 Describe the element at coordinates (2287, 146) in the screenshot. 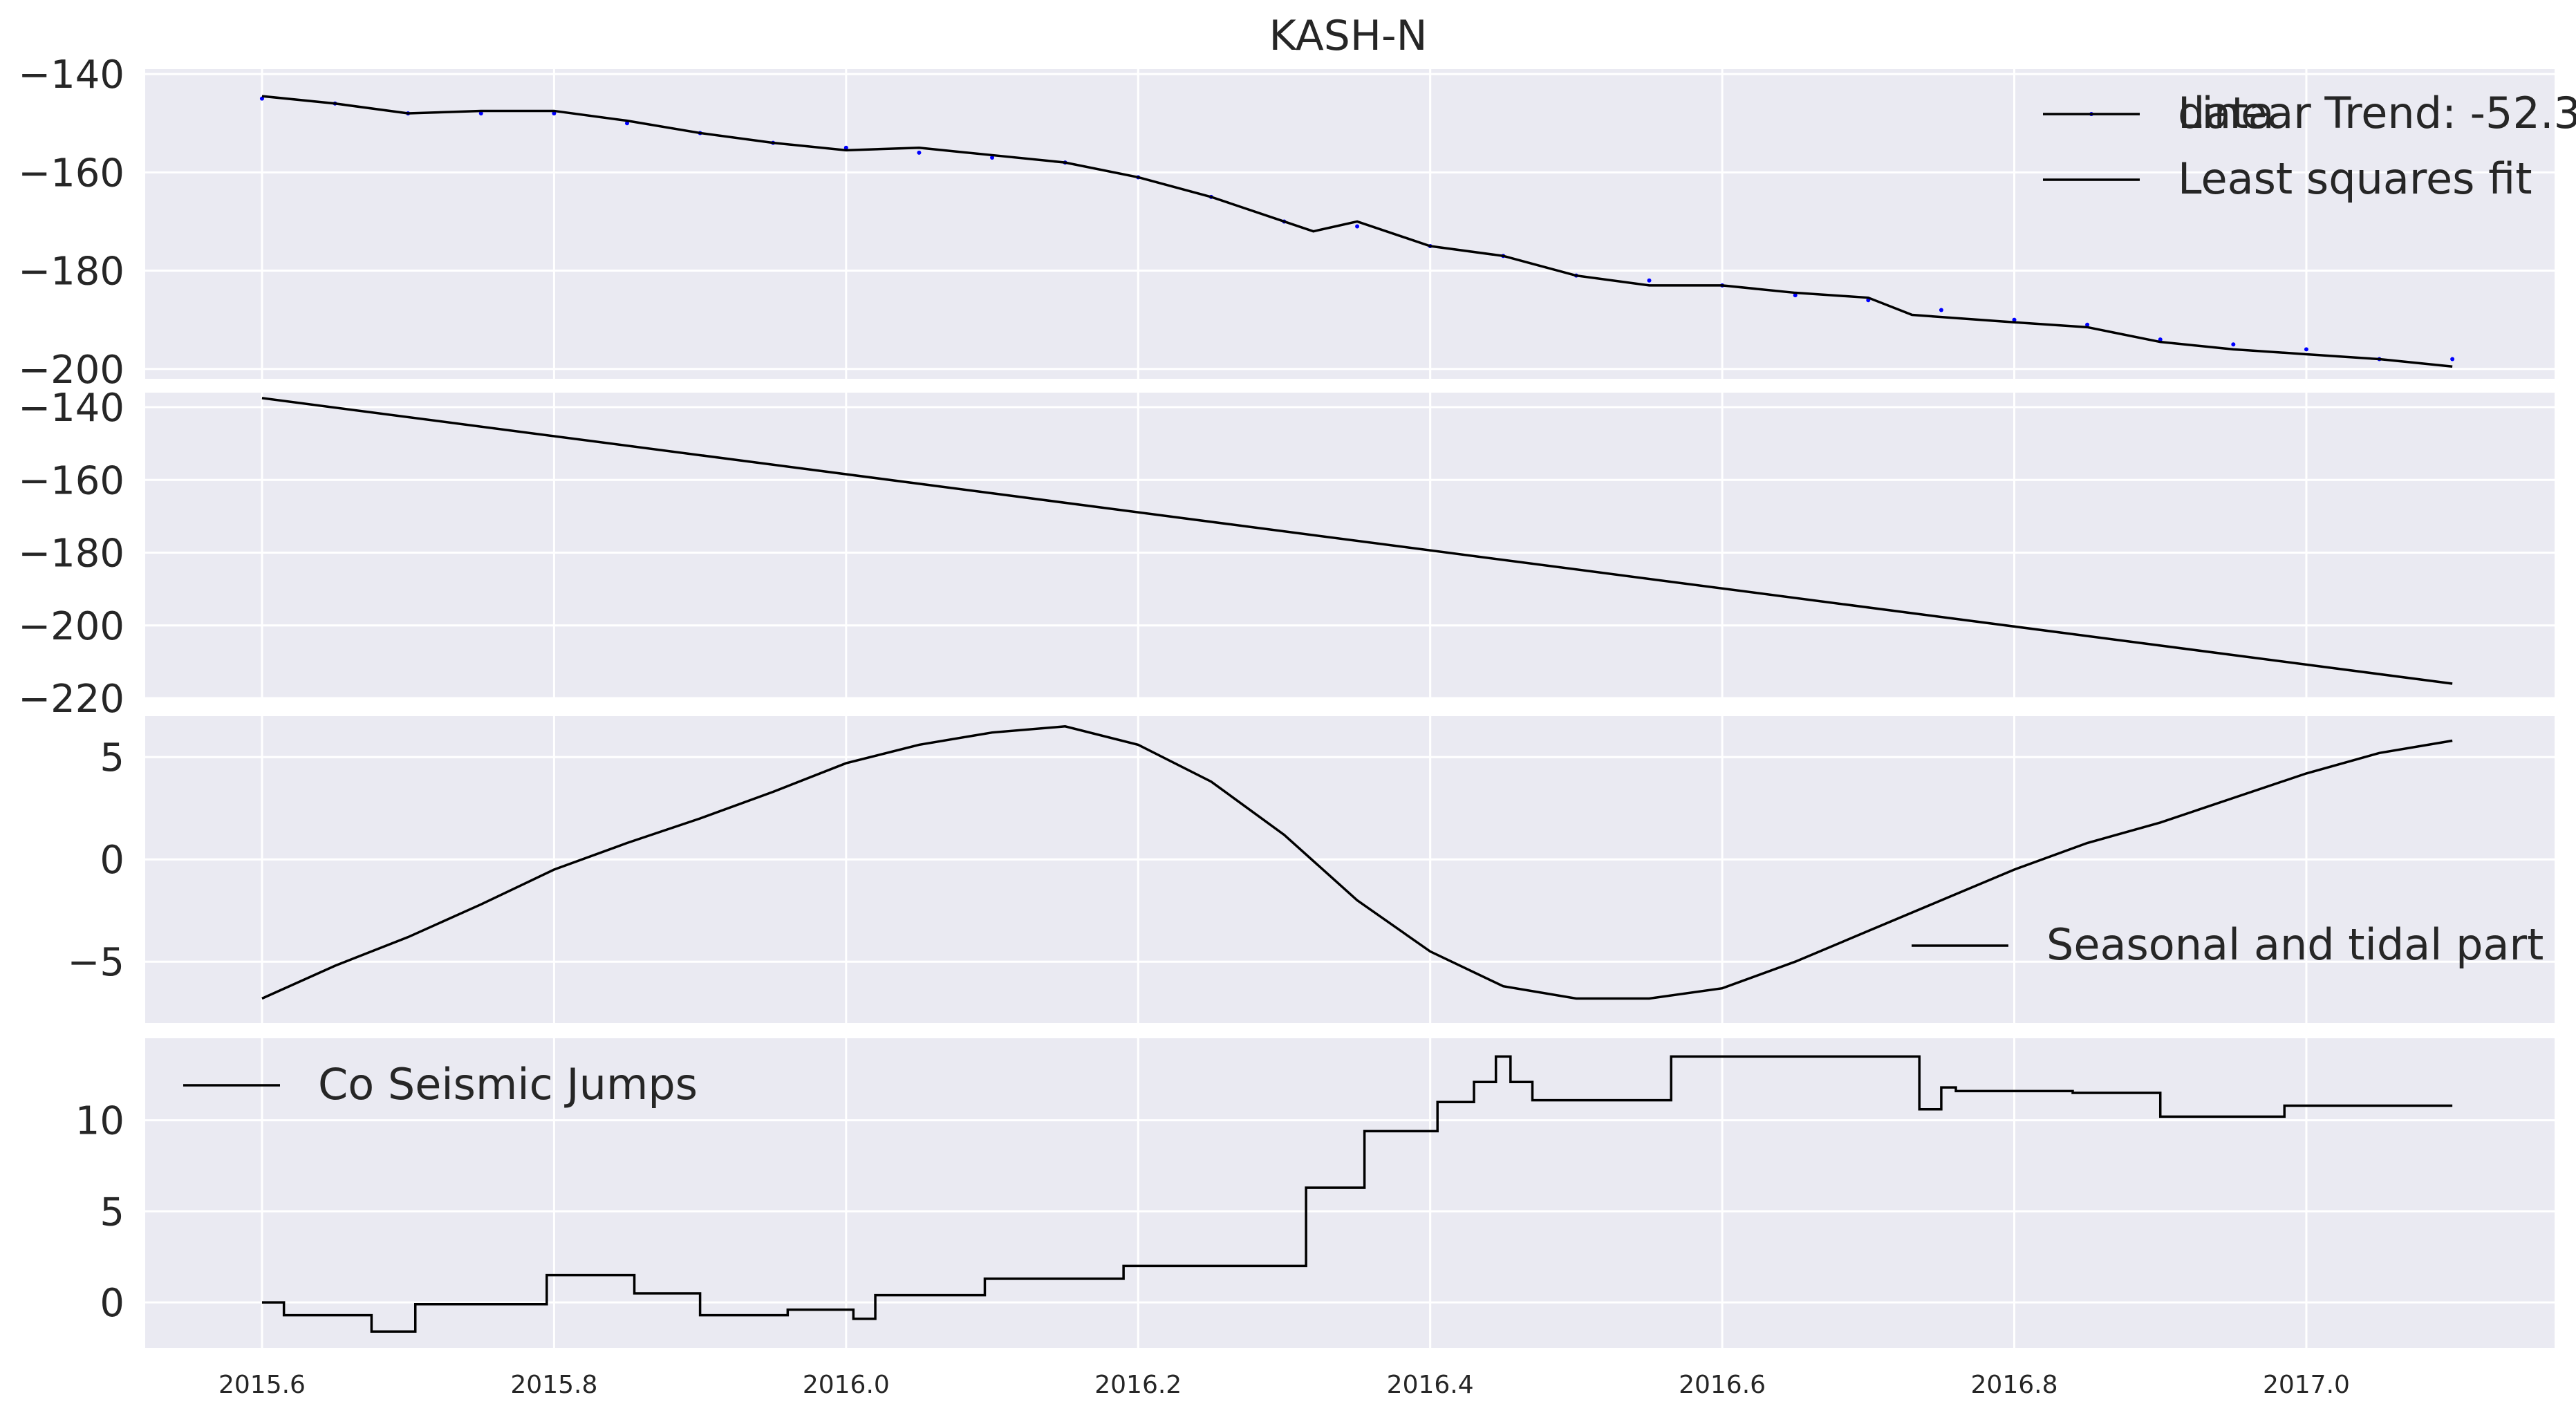

I see `legend-1: data Least squares fit` at that location.